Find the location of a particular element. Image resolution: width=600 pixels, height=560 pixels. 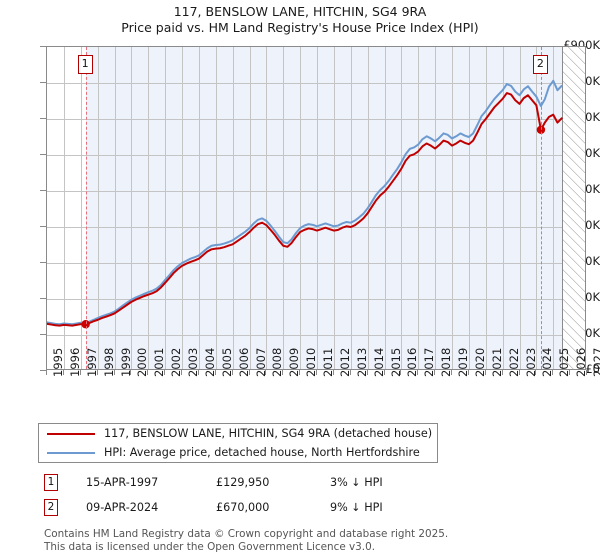

transaction-hpi-delta-2: 9% ↓ HPI is located at coordinates (356, 507).